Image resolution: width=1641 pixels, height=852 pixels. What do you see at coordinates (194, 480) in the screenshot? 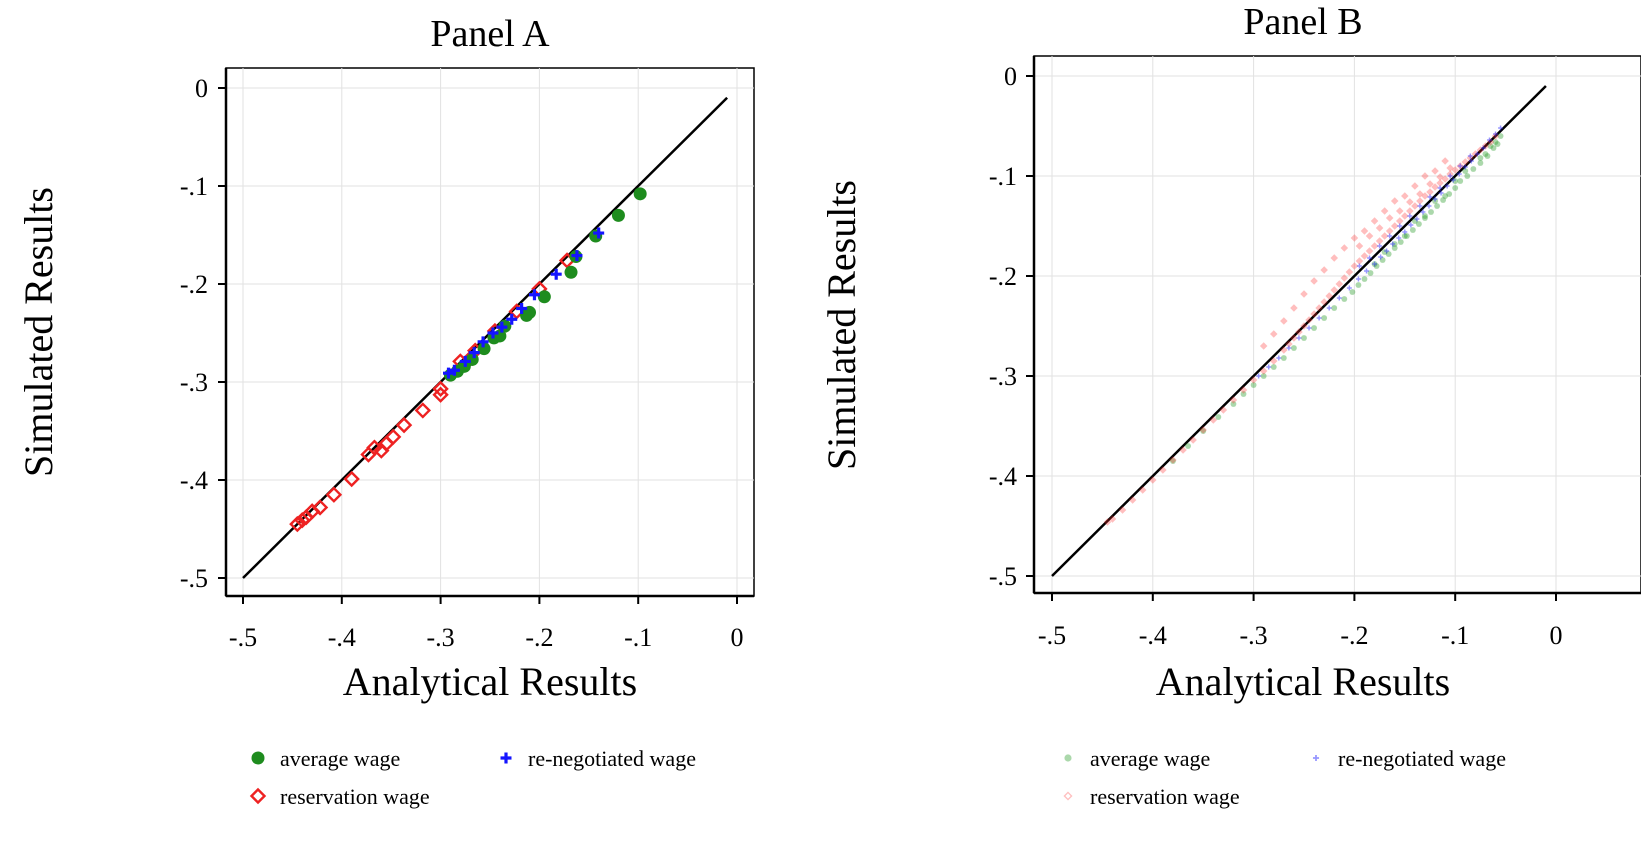
I see `panel-a-y-tick-label: -.4` at bounding box center [194, 480].